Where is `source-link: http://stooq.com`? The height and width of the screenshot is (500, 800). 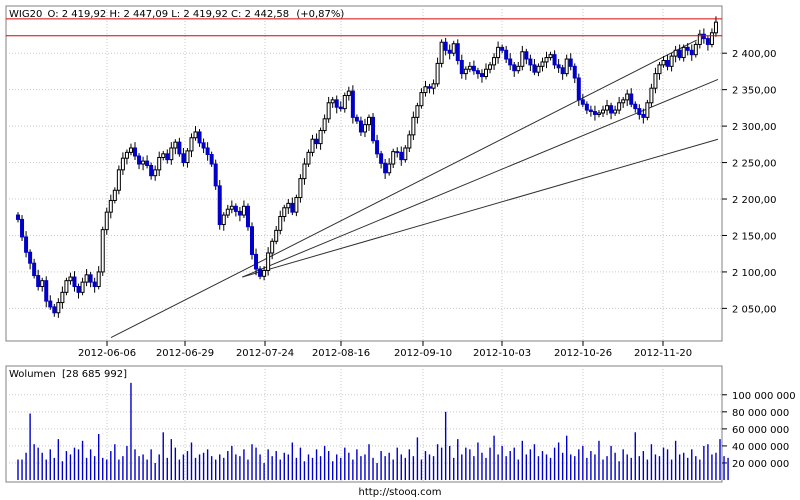
source-link: http://stooq.com is located at coordinates (400, 492).